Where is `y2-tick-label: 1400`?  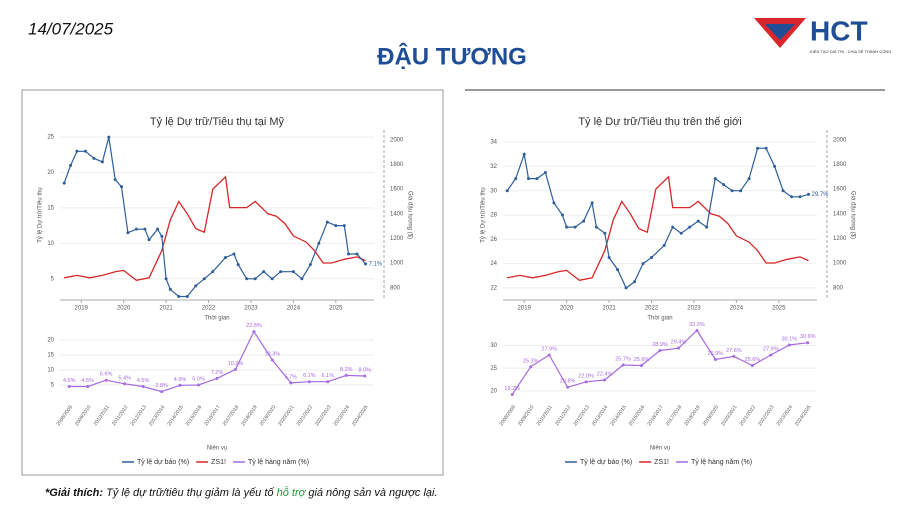
y2-tick-label: 1400 is located at coordinates (840, 214).